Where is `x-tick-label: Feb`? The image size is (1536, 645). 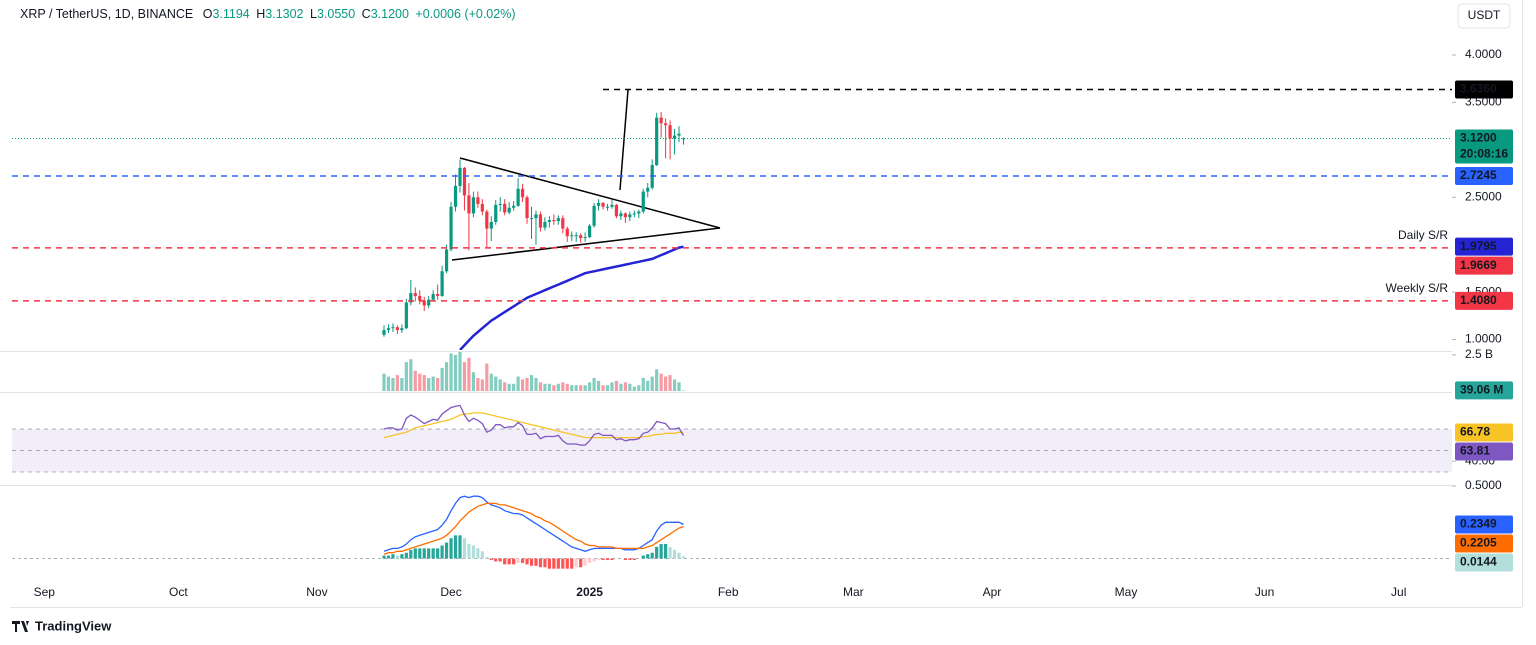 x-tick-label: Feb is located at coordinates (728, 592).